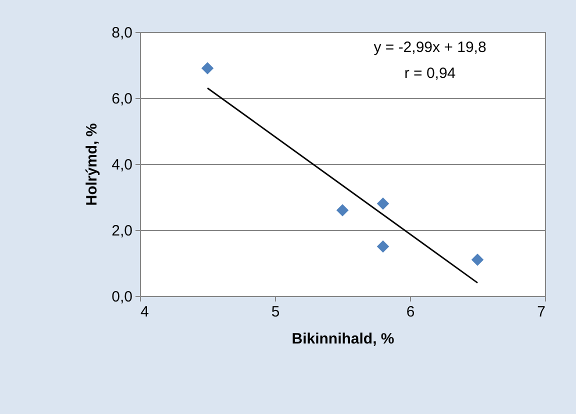  What do you see at coordinates (122, 231) in the screenshot?
I see `y-tick-label: 2,0` at bounding box center [122, 231].